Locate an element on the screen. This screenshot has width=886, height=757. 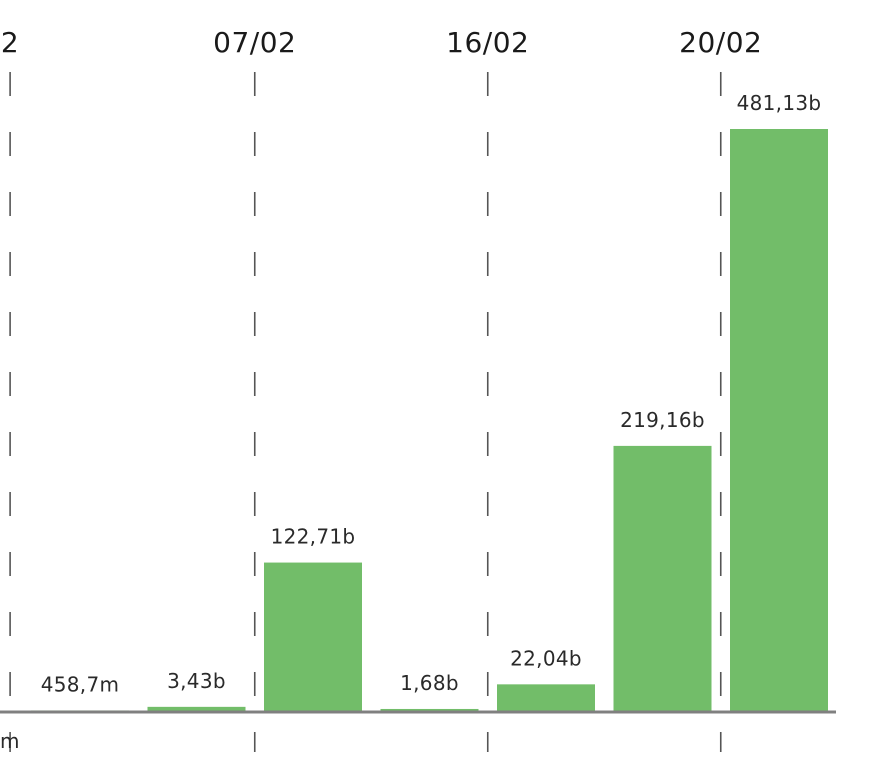
date-label: 20/02 is located at coordinates (720, 42).